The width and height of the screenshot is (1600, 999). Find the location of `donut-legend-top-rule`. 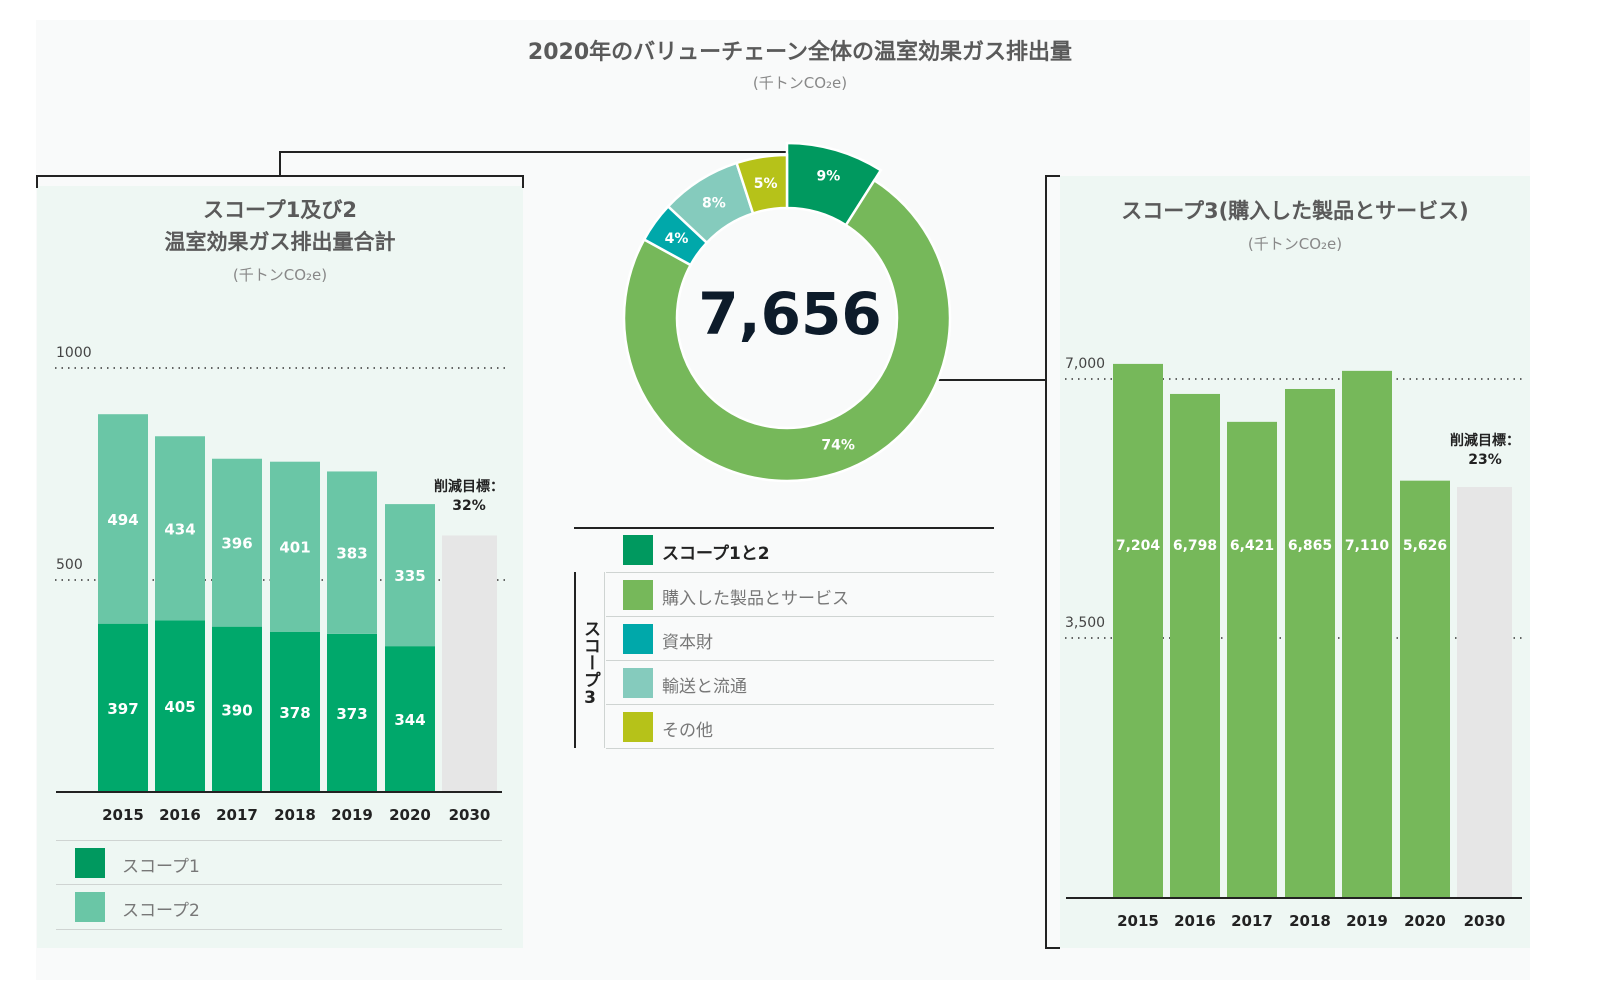

donut-legend-top-rule is located at coordinates (784, 528).